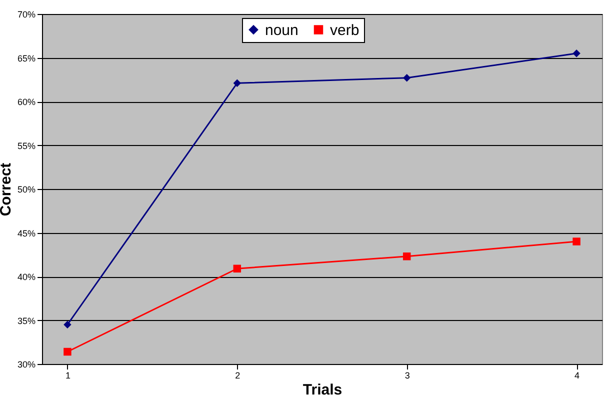 This screenshot has height=408, width=608. Describe the element at coordinates (281, 30) in the screenshot. I see `legend-label: noun` at that location.